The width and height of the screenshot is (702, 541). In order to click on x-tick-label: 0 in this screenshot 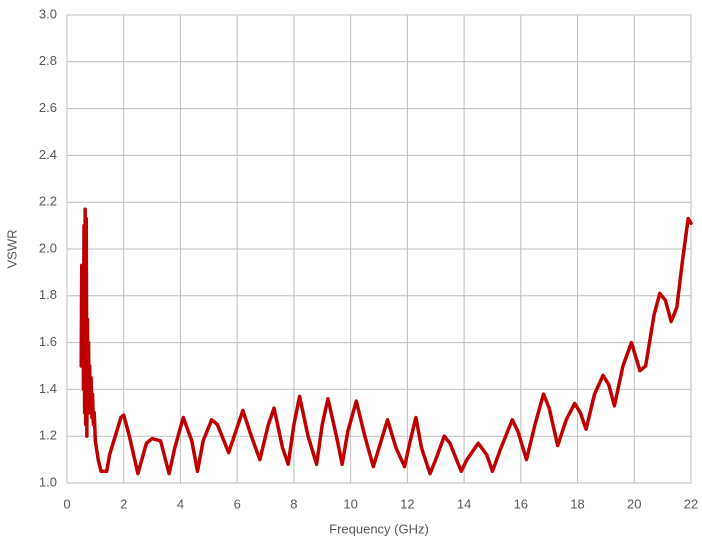, I will do `click(66, 503)`.